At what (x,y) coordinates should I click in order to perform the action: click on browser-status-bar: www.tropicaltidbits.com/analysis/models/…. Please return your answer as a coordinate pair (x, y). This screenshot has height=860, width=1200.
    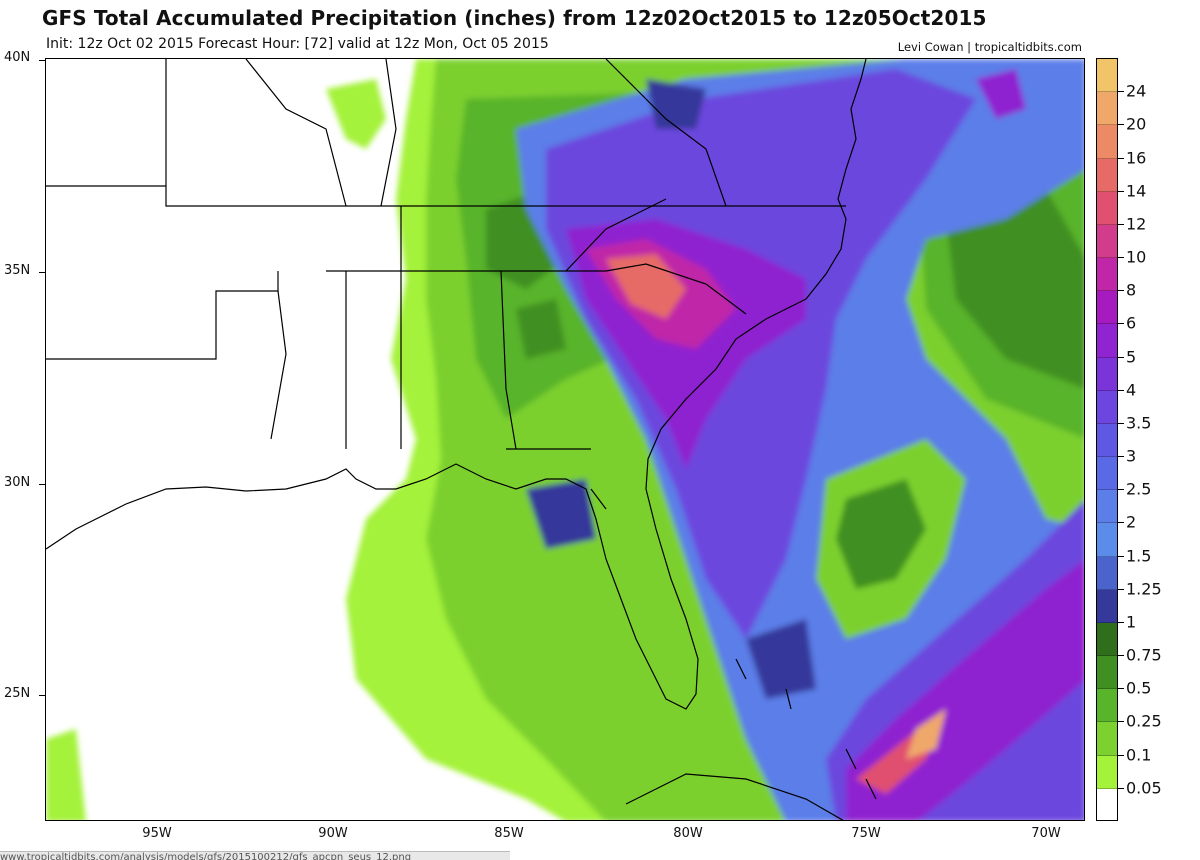
    Looking at the image, I should click on (255, 855).